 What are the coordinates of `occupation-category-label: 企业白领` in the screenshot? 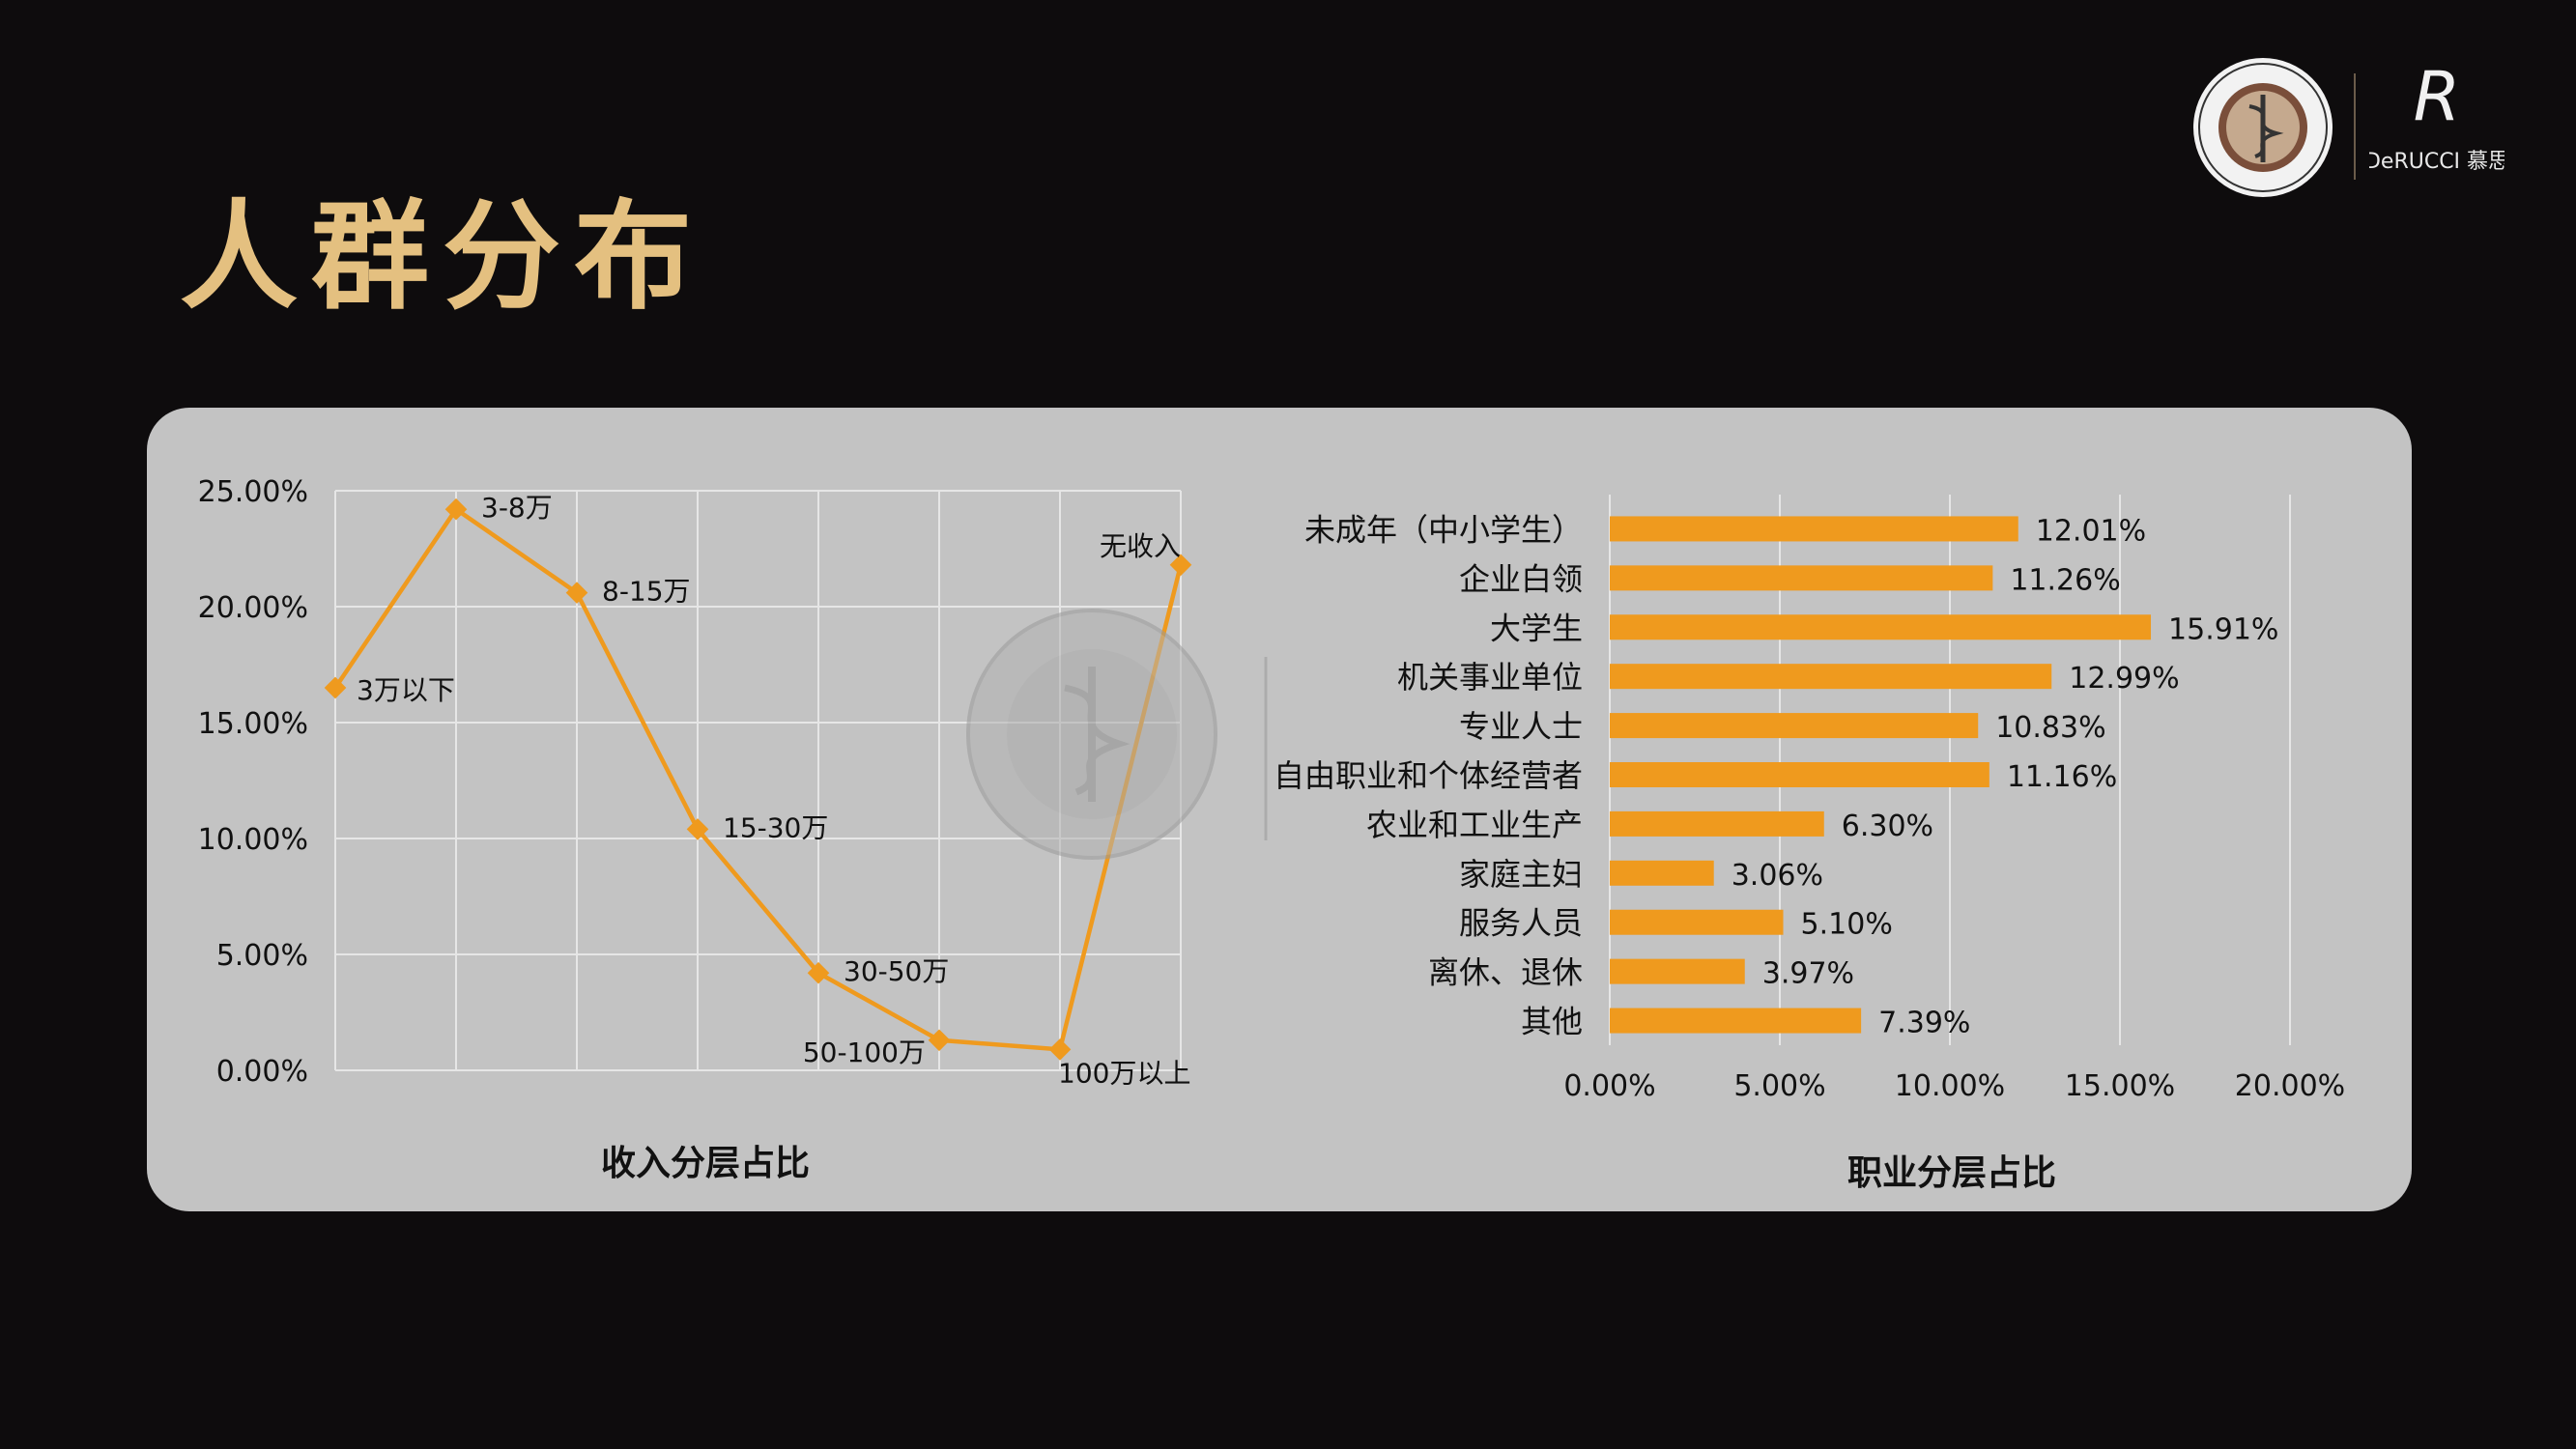 It's located at (1521, 578).